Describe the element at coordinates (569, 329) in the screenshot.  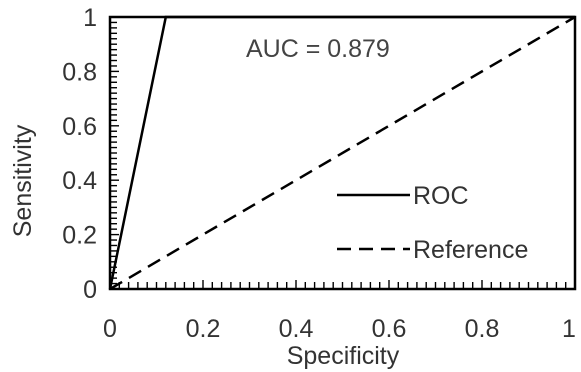
I see `x-tick-label: 1` at that location.